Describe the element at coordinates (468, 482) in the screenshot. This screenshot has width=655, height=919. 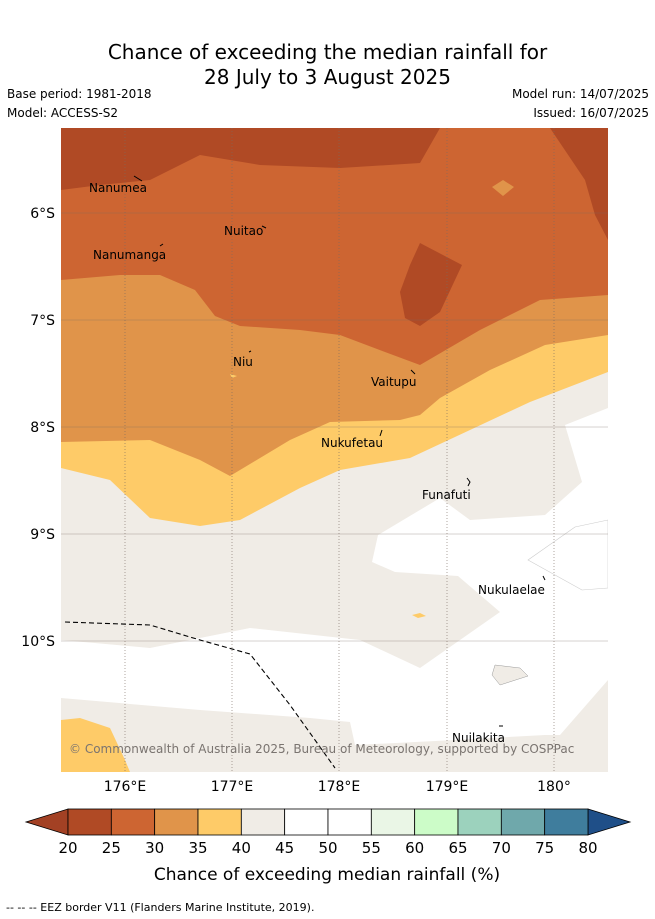
I see `island-funafuti-shape` at that location.